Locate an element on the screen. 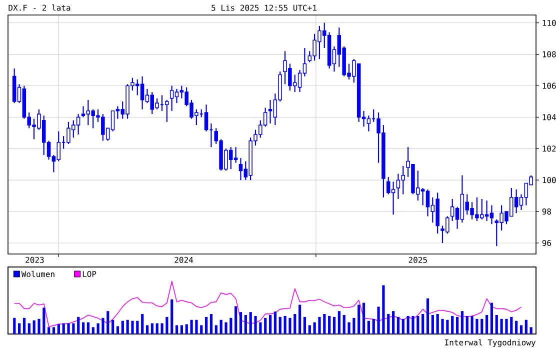  x-tick-label: 2024 is located at coordinates (184, 259).